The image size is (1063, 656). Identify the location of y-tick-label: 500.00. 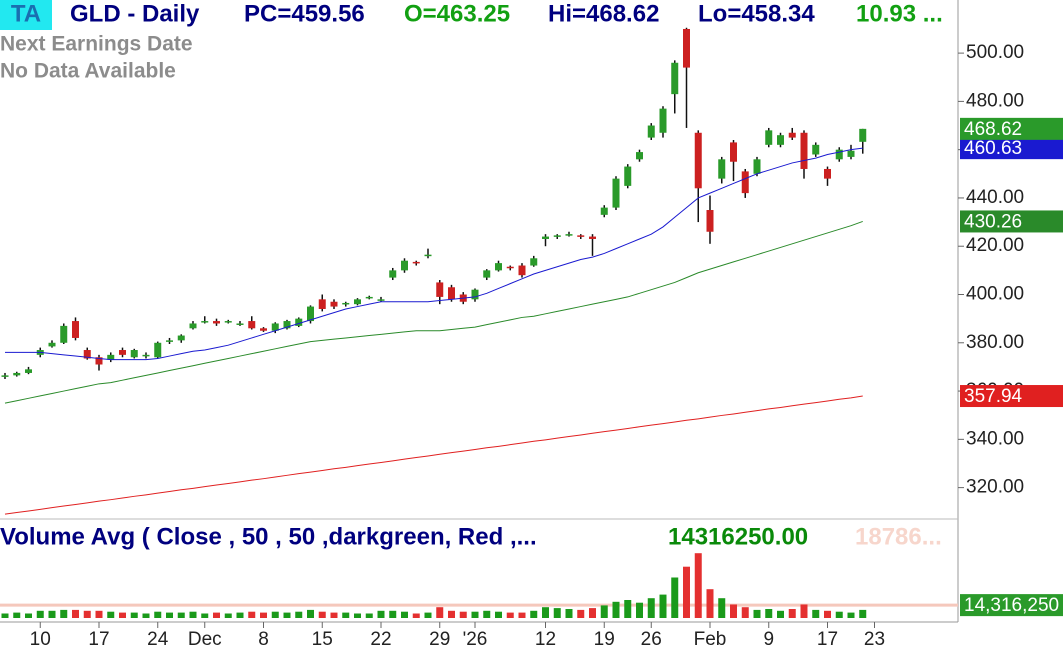
(995, 52).